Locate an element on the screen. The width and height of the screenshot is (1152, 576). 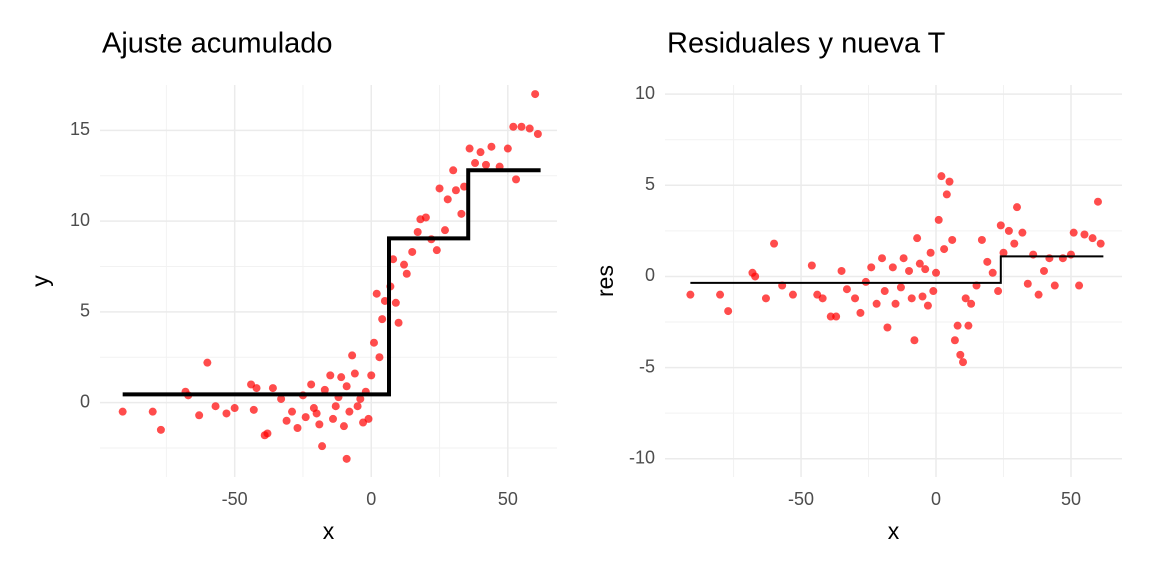
y-tick-label: -5 is located at coordinates (647, 366).